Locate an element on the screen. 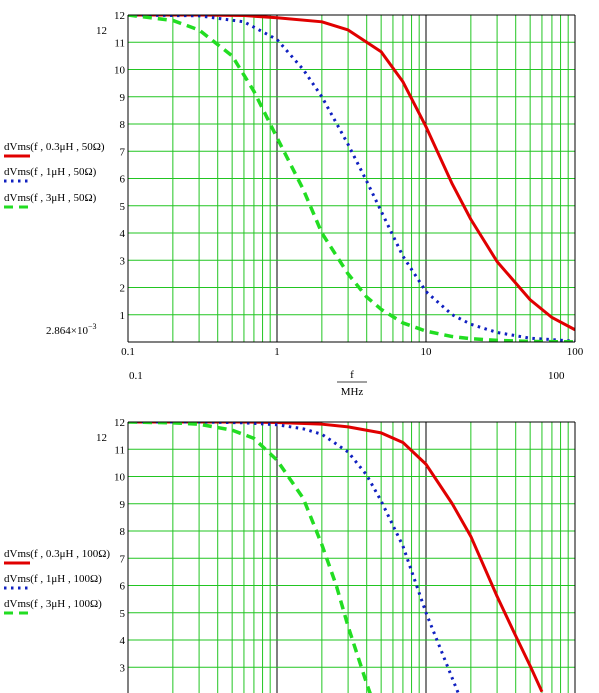  chart-1-legend-label-1: dVms(f , 0.3μH , 50Ω) is located at coordinates (54, 147).